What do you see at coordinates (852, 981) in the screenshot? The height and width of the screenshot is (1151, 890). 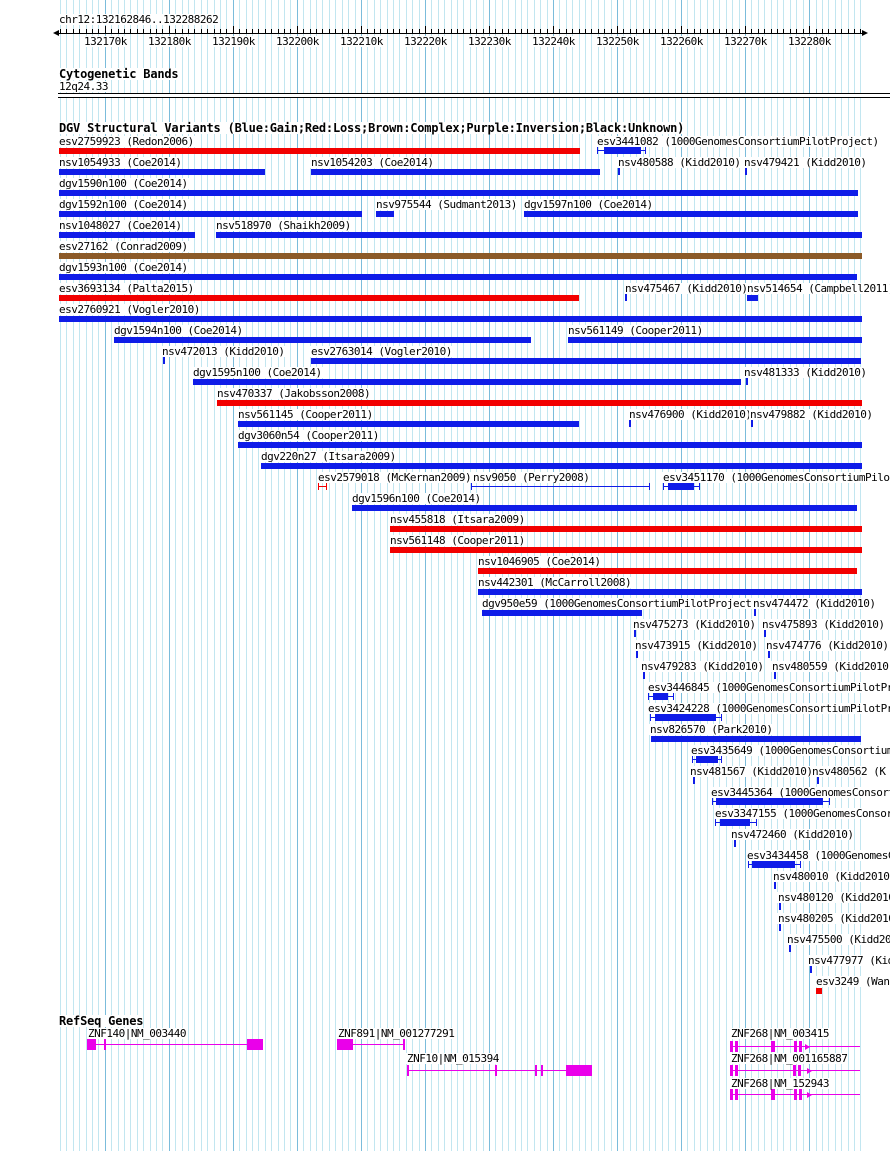 I see `variant-label: esv3249 (Wang` at bounding box center [852, 981].